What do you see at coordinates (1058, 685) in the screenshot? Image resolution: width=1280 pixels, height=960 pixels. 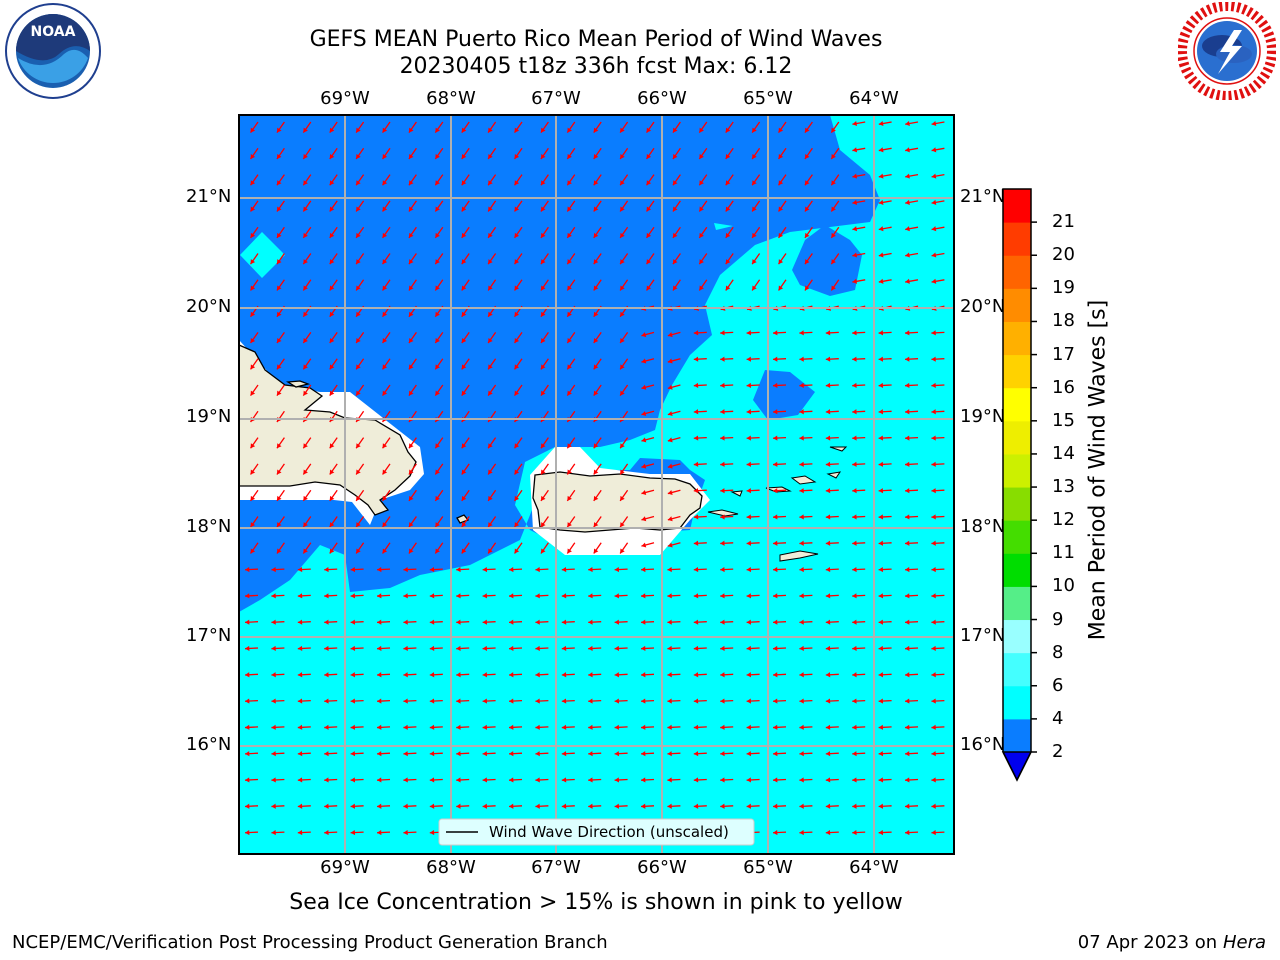 I see `colorbar-tick-label: 6` at bounding box center [1058, 685].